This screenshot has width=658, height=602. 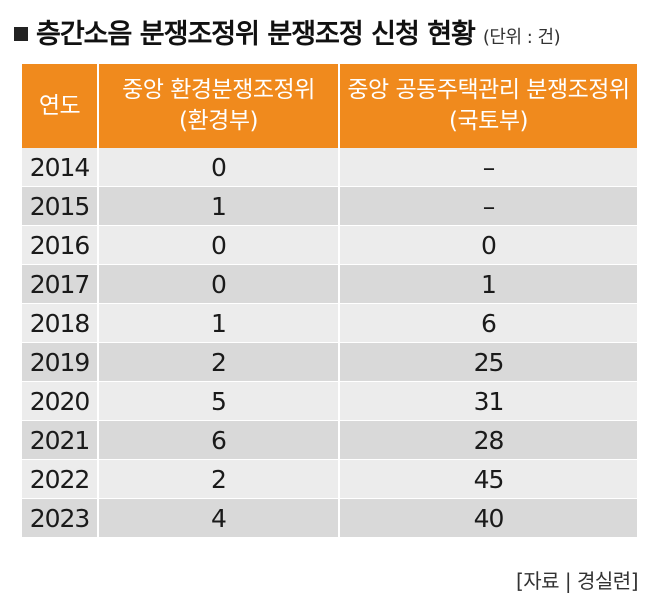 I want to click on header-housing-line1: 중앙 공동주택관리 분쟁조정위, so click(x=488, y=90).